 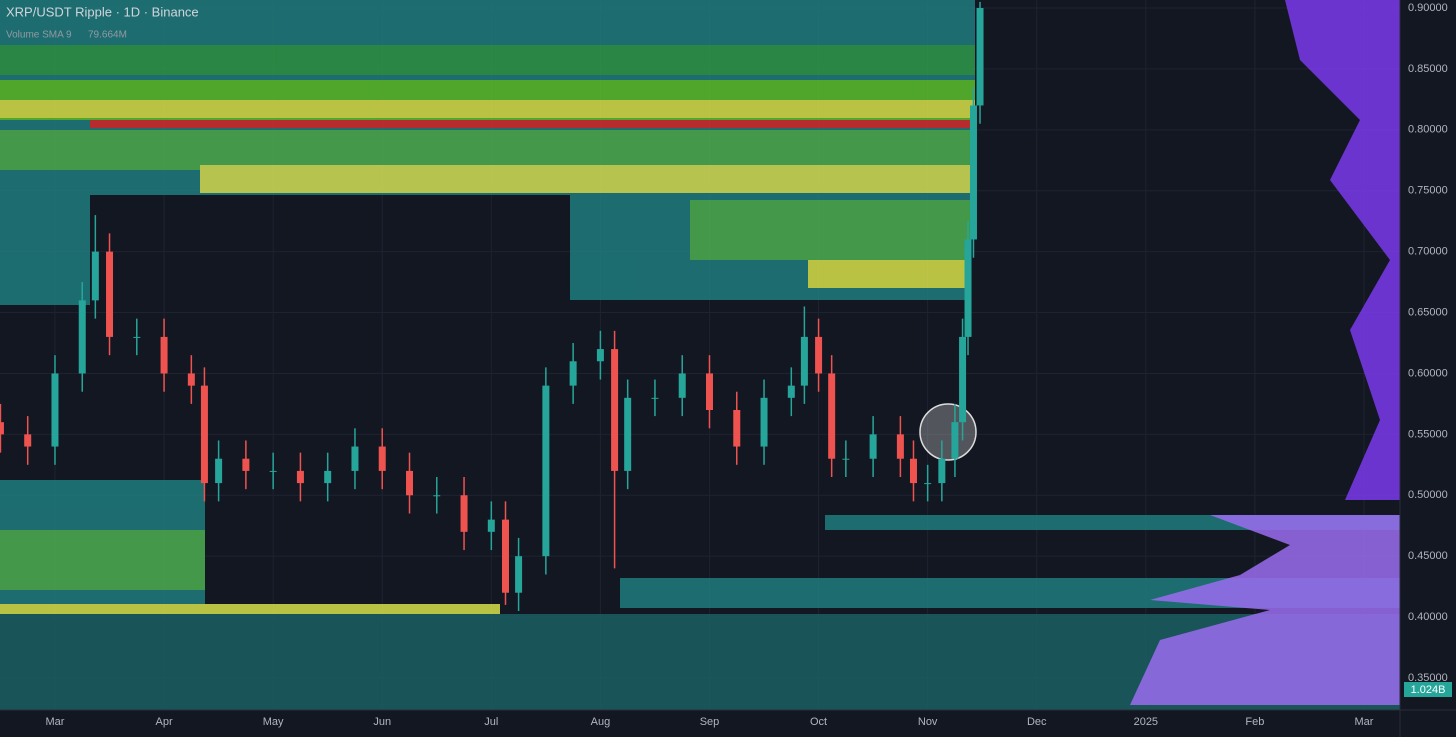 I want to click on y-tick-label: 0.50000, so click(x=1428, y=495).